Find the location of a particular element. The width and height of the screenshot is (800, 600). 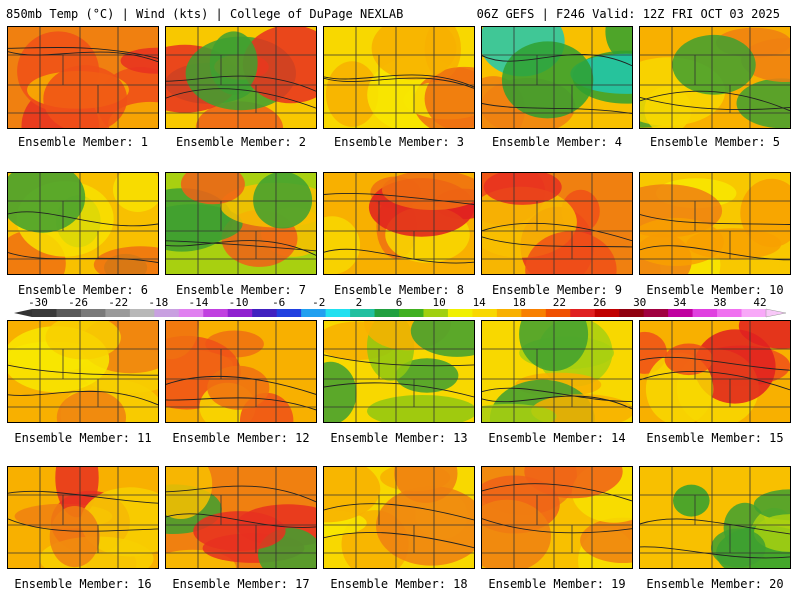

colorbar-tick-label: 6 is located at coordinates (399, 302).